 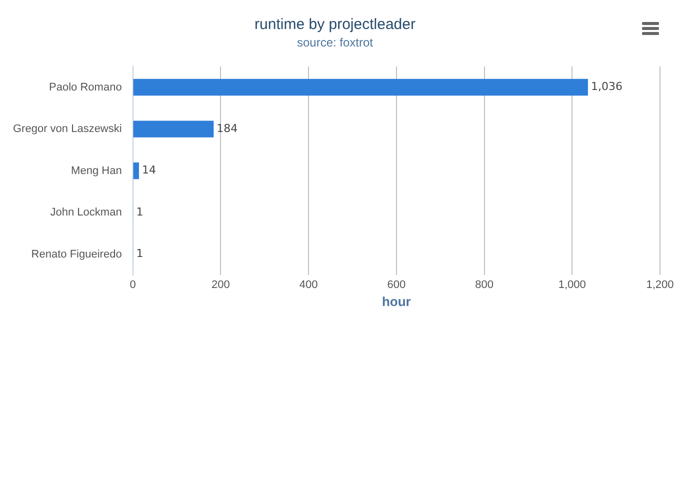 I want to click on chart-title: runtime by projectleader, so click(x=335, y=25).